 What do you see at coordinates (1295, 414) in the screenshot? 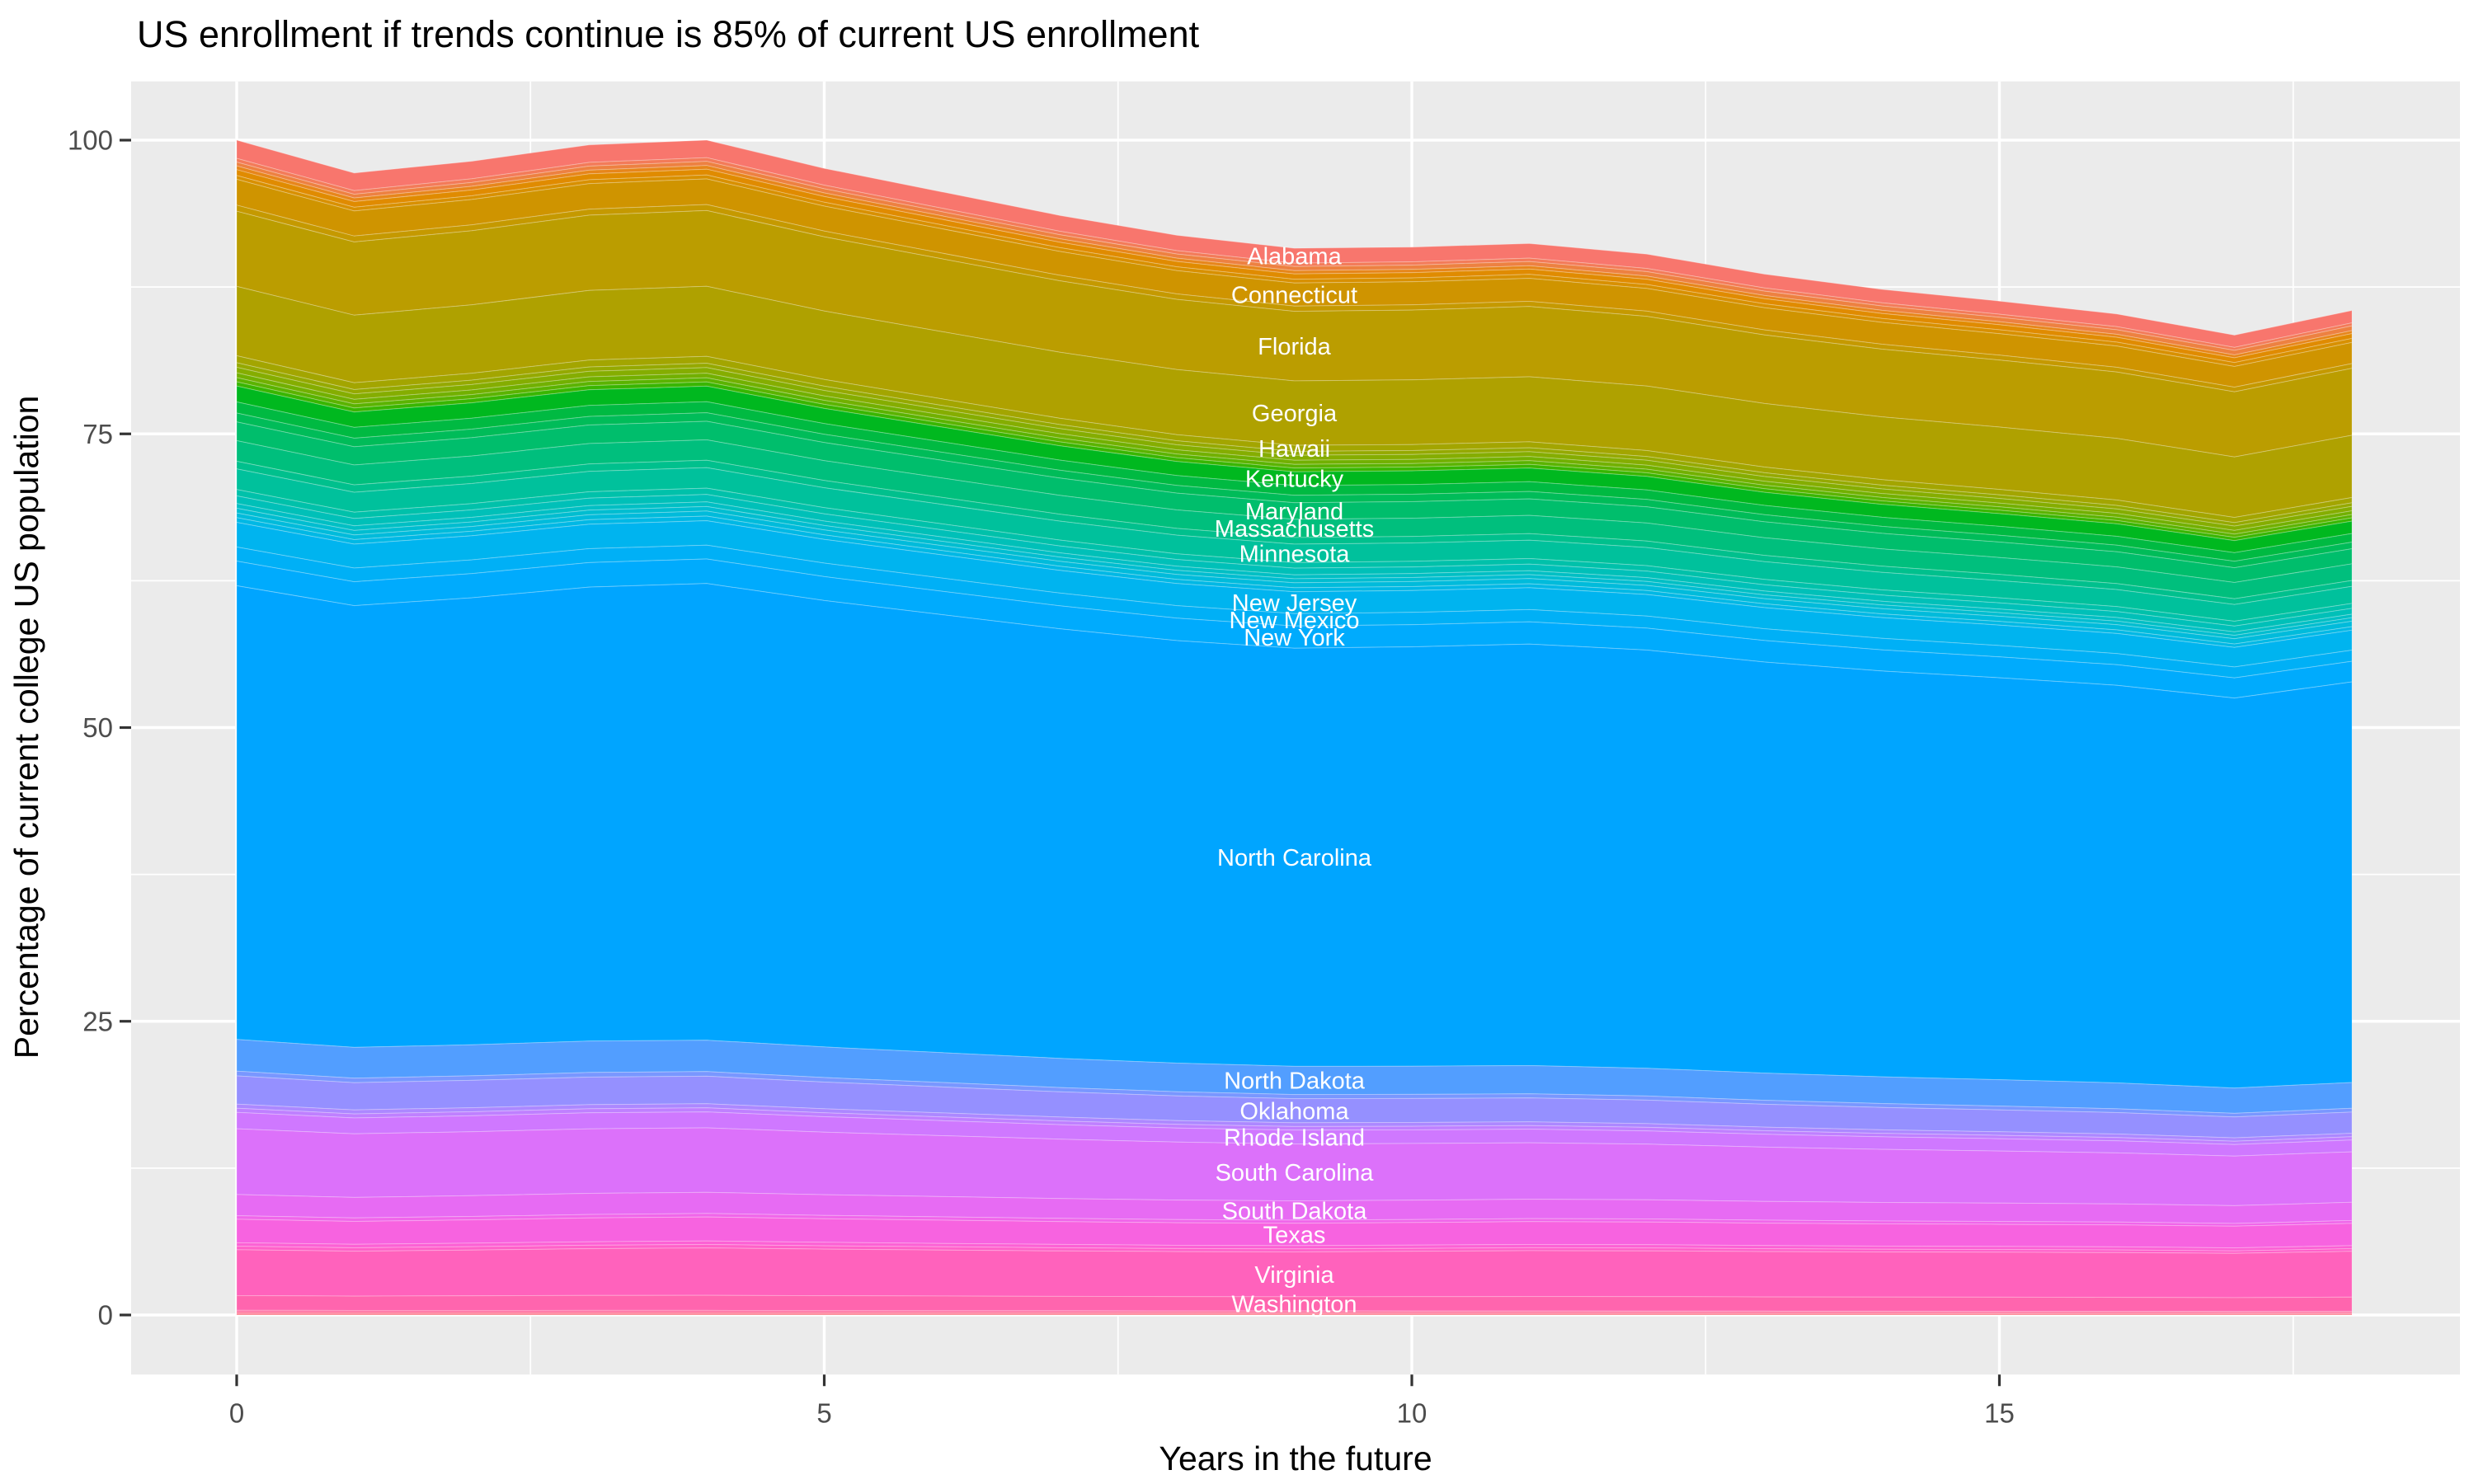
I see `state-label-georgia: Georgia` at bounding box center [1295, 414].